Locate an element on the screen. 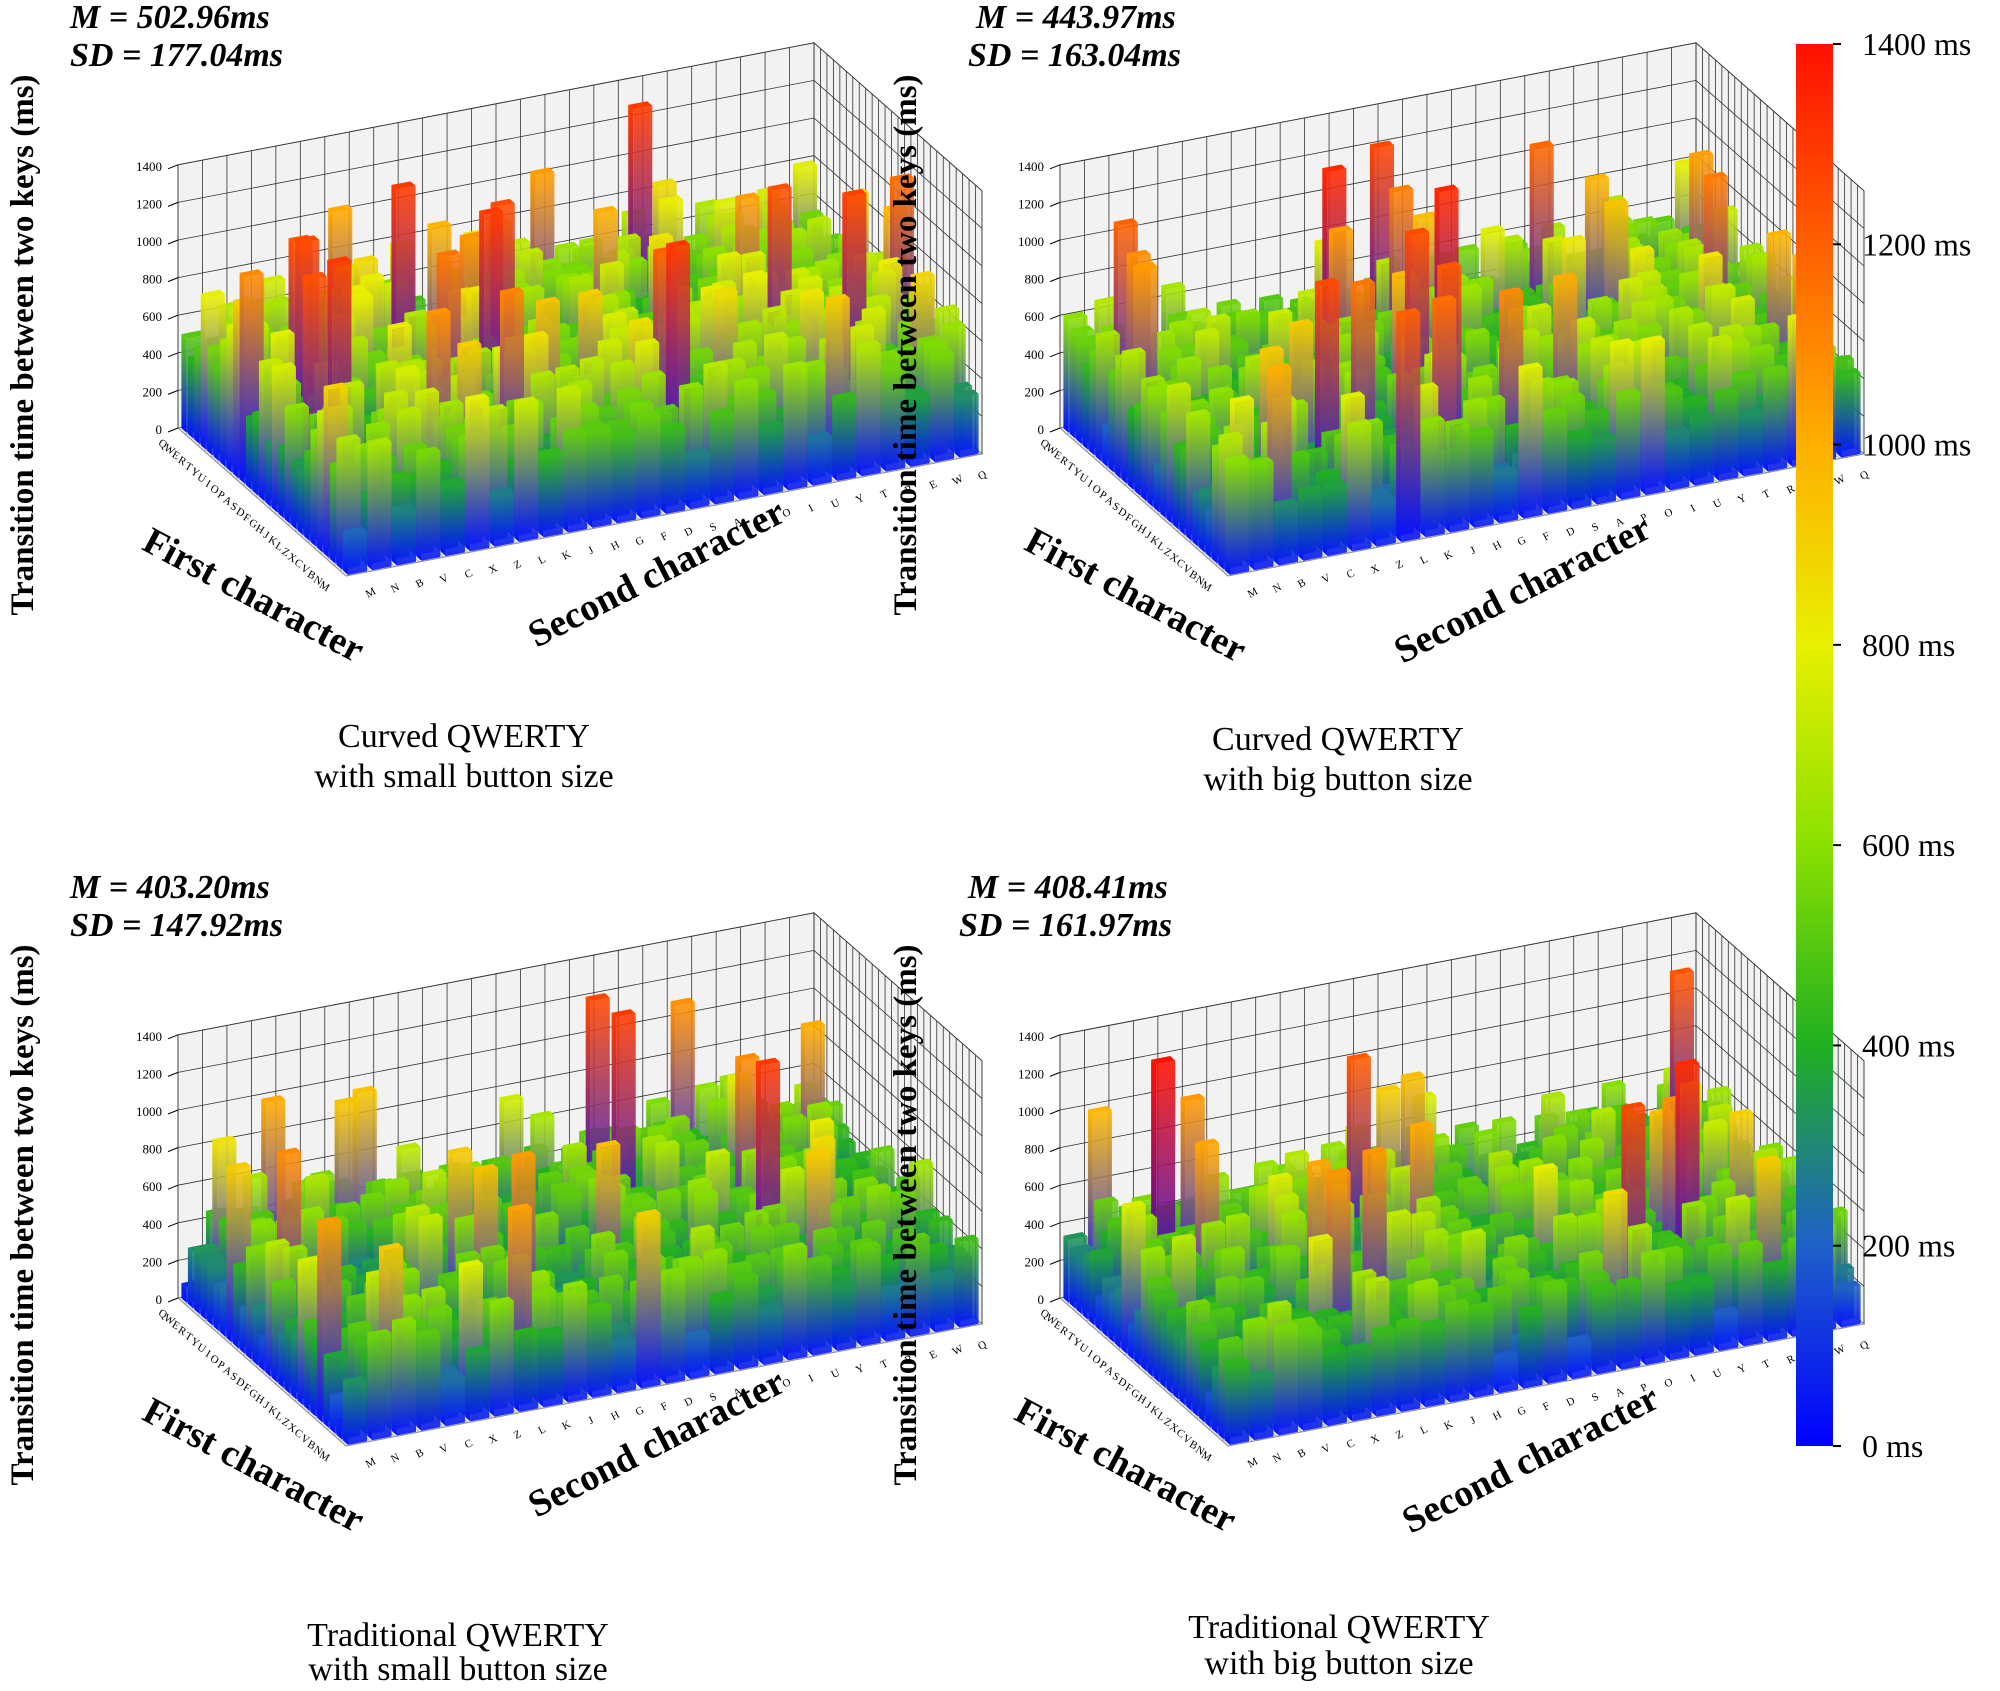 The image size is (2000, 1691). second-char-tick: Q is located at coordinates (1864, 1345).